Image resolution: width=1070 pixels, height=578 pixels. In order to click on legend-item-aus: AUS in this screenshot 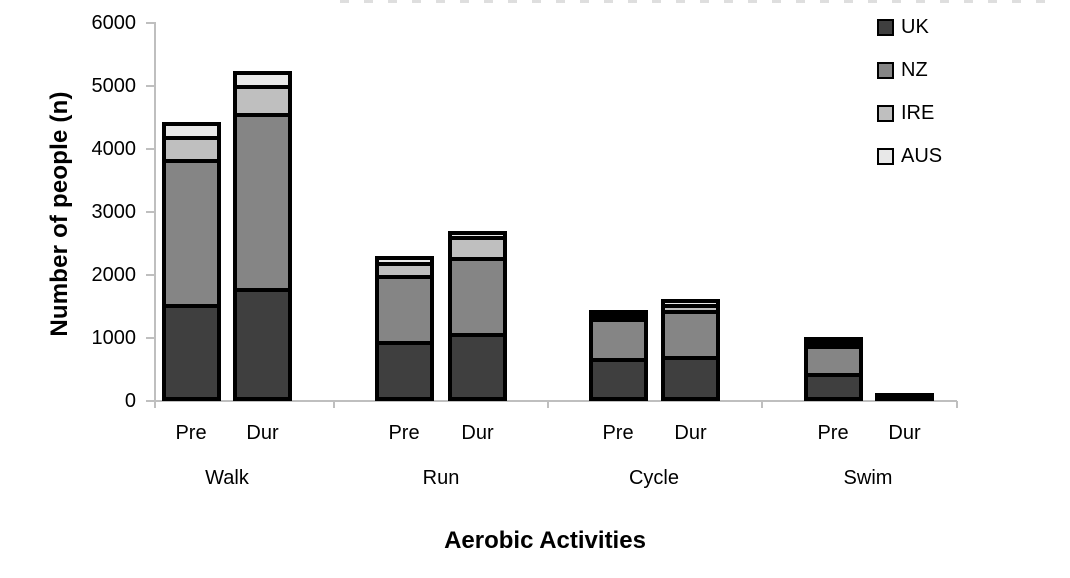, I will do `click(910, 156)`.